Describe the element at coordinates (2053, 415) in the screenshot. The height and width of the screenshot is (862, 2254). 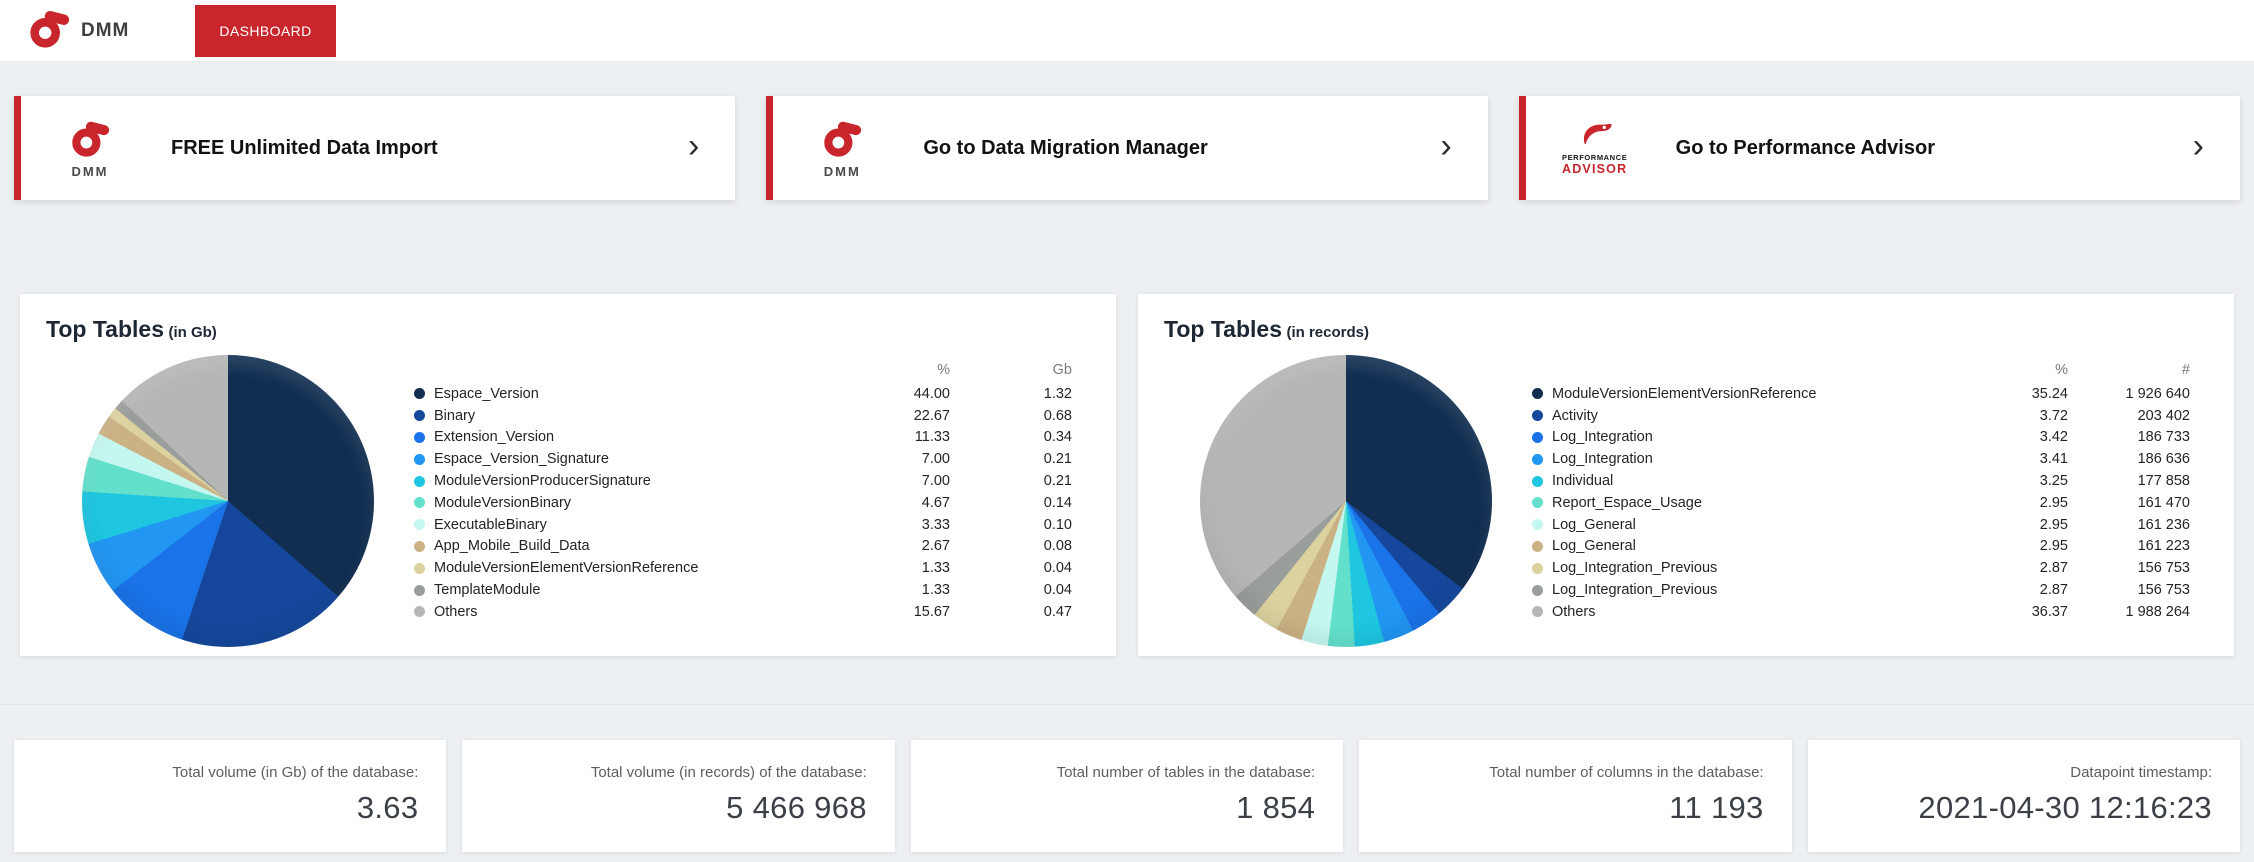
I see `legend-pct: 3.72` at that location.